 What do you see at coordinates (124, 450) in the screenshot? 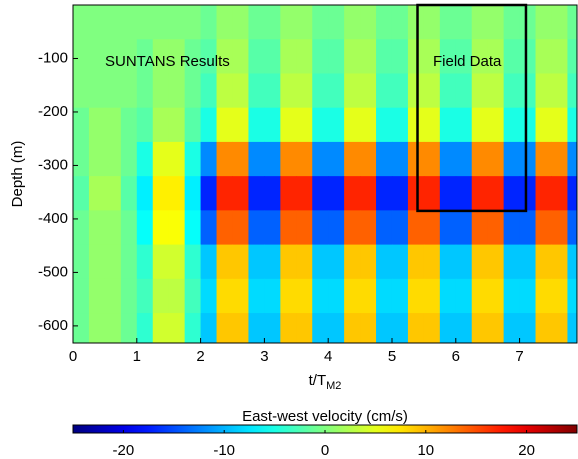
I see `colorbar-tick-label: -20` at bounding box center [124, 450].